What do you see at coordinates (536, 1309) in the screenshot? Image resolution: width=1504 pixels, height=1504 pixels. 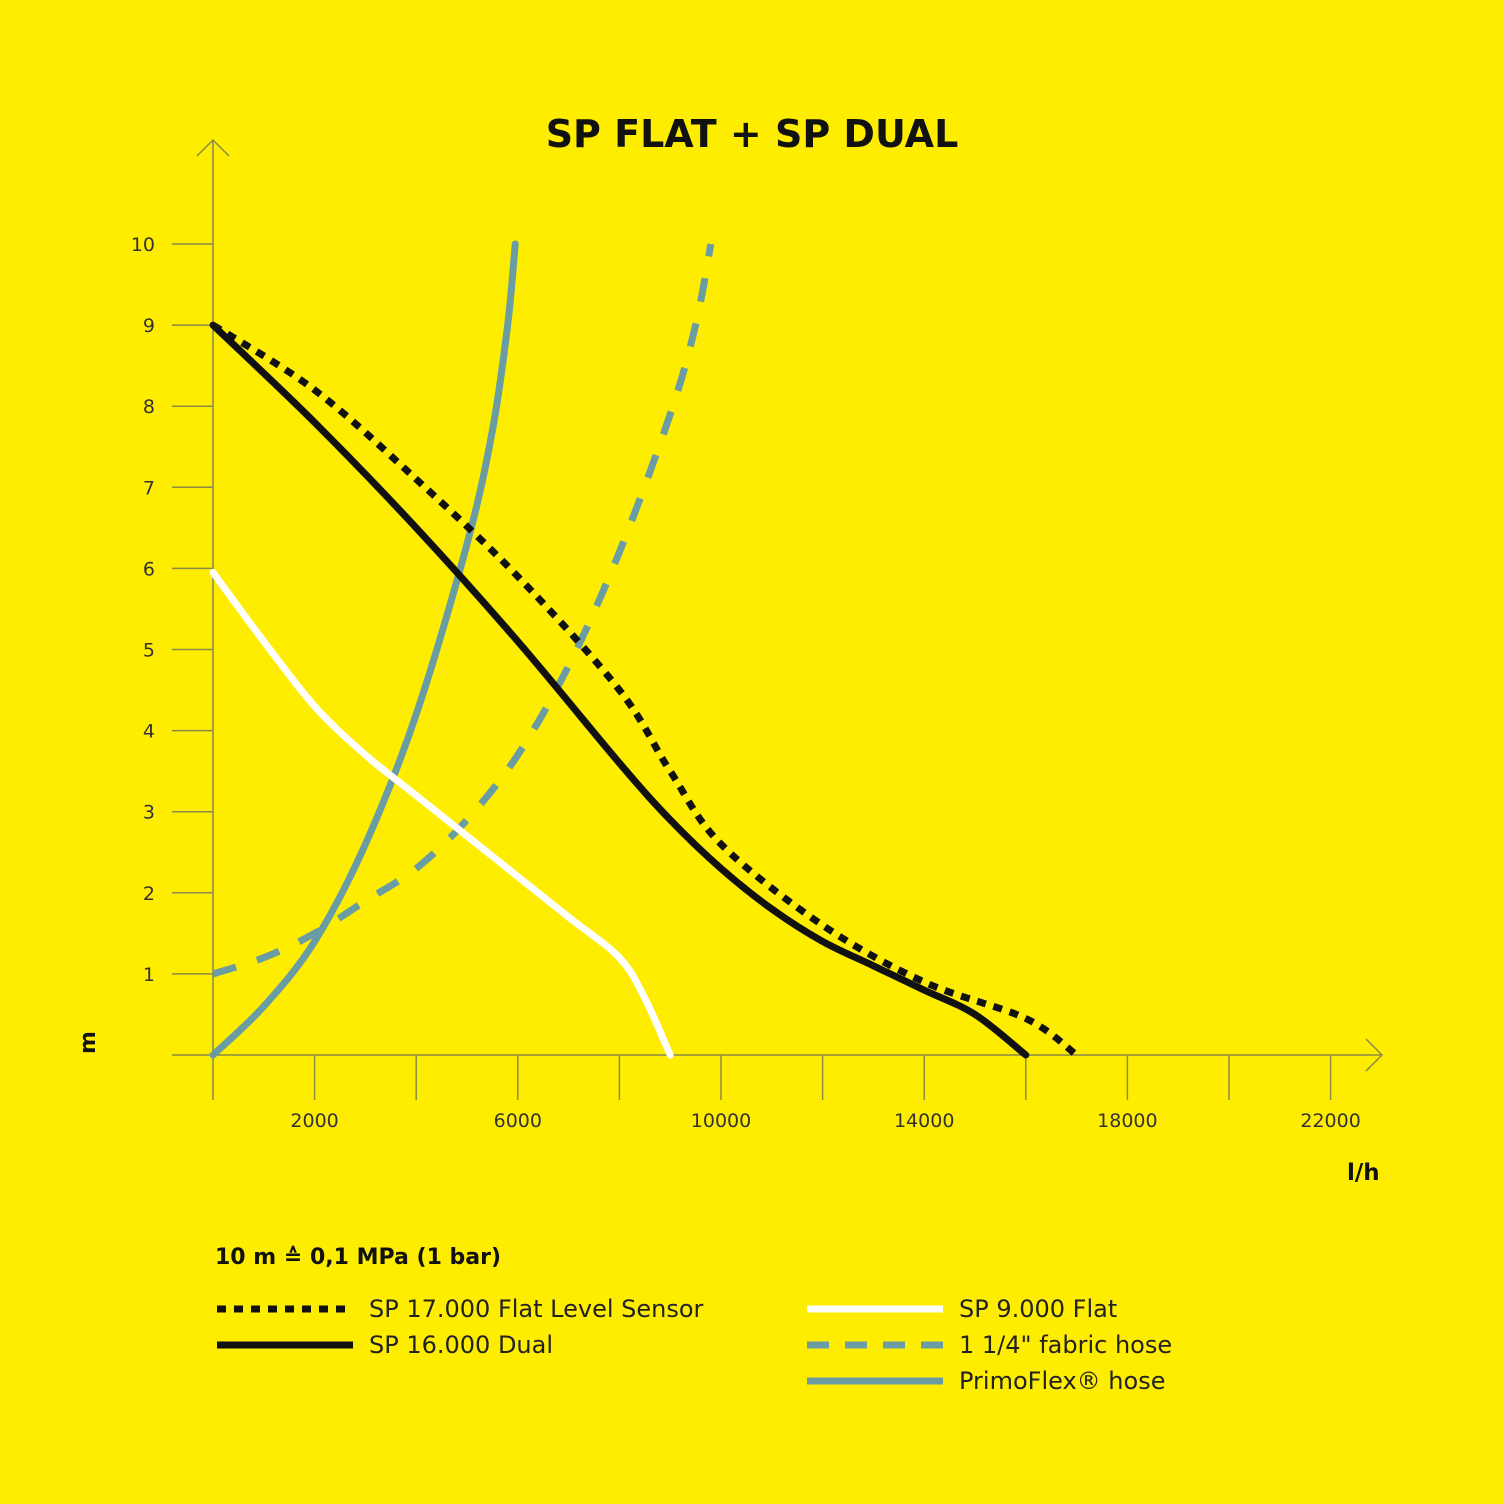 I see `legend-label: SP 17.000 Flat Level Sensor` at bounding box center [536, 1309].